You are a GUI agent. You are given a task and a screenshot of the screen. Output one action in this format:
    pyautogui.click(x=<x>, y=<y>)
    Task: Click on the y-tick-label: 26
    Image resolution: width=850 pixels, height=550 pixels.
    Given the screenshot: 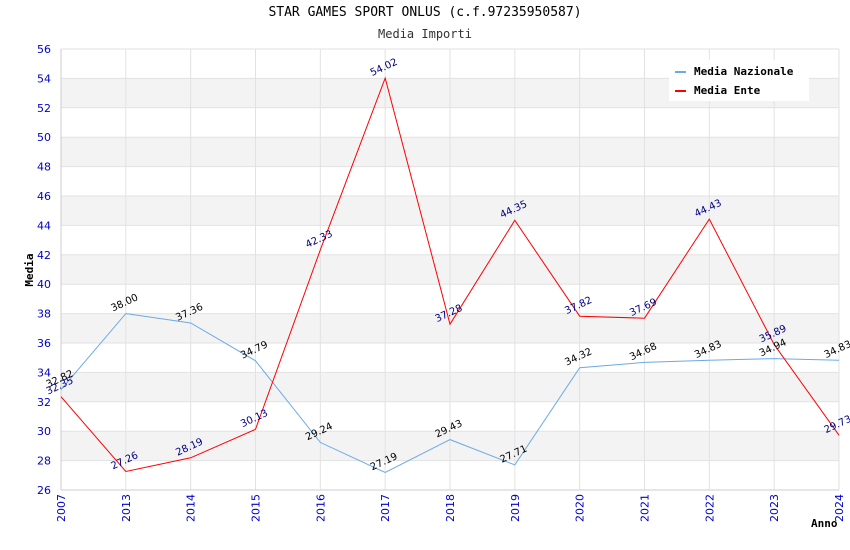 What is the action you would take?
    pyautogui.click(x=44, y=490)
    